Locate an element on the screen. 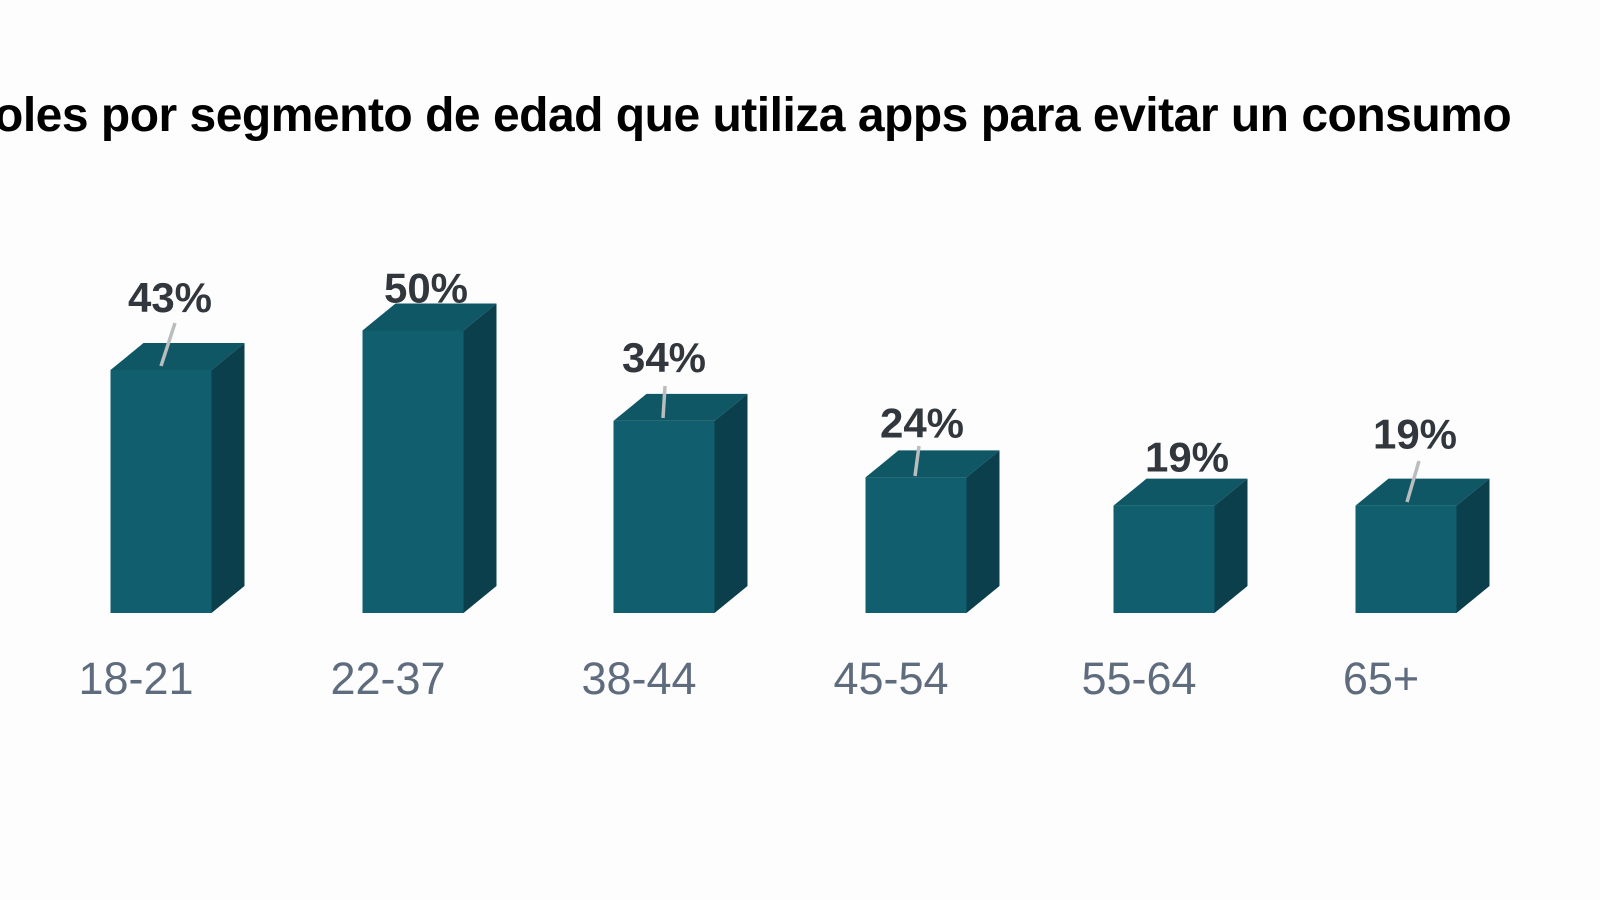 This screenshot has width=1600, height=900. category-label: 55-64 is located at coordinates (1138, 678).